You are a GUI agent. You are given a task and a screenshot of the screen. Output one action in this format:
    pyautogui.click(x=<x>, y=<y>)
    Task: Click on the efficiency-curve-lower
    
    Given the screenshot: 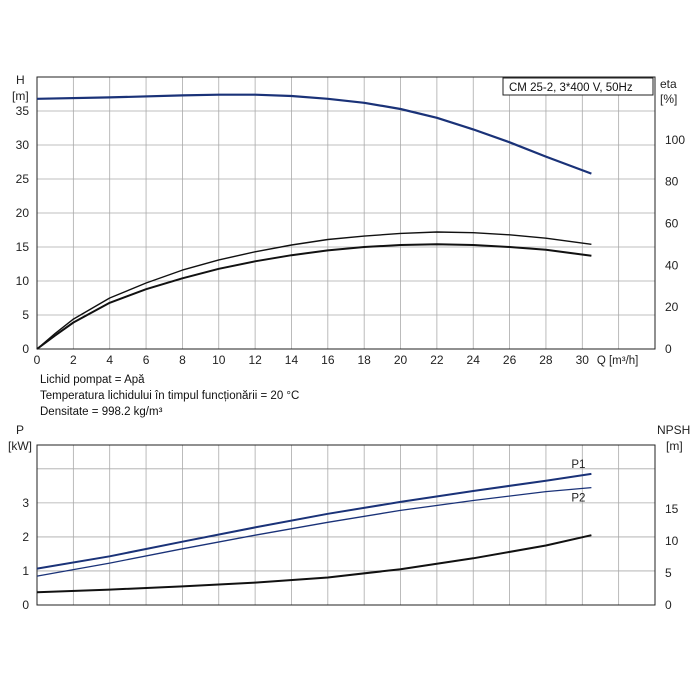 What is the action you would take?
    pyautogui.click(x=314, y=296)
    